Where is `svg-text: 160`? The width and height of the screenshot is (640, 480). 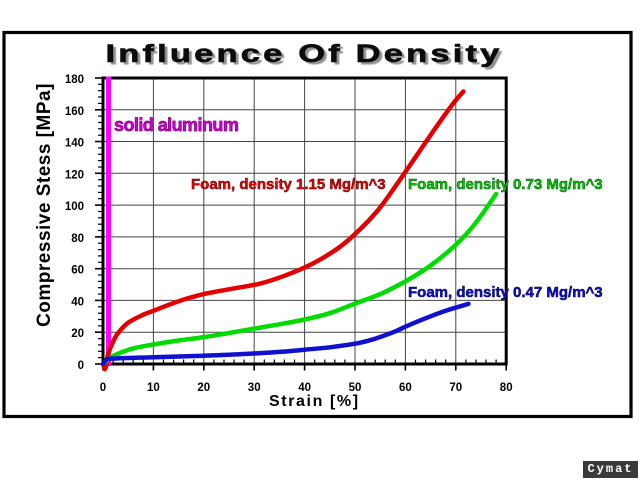
svg-text: 160 is located at coordinates (74, 112).